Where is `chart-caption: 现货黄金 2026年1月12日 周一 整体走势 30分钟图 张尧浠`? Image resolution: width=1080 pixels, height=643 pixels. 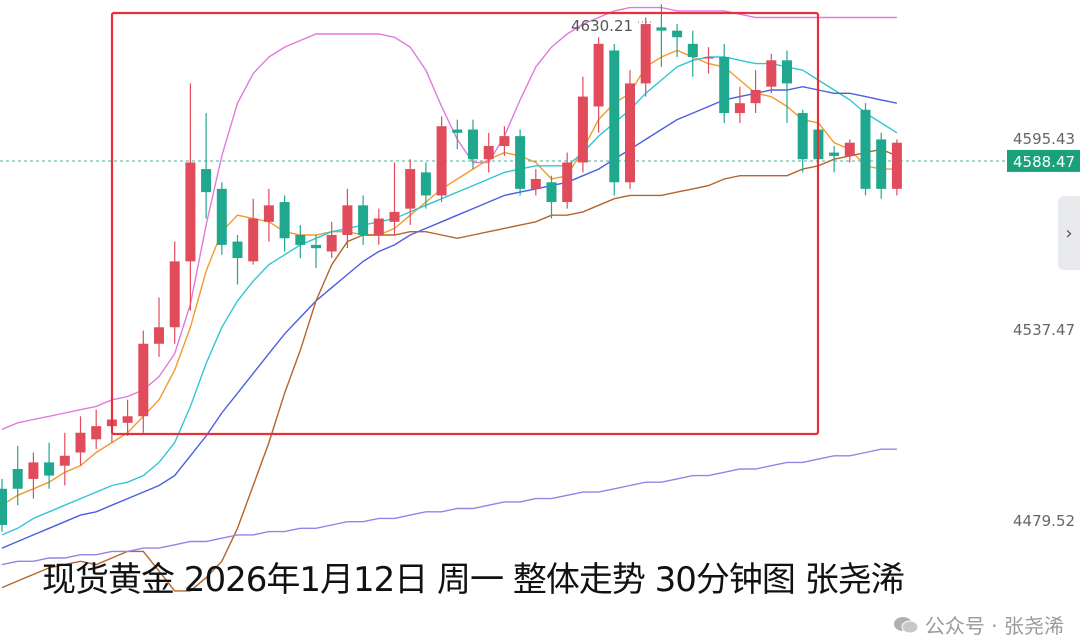
chart-caption: 现货黄金 2026年1月12日 周一 整体走势 30分钟图 张尧浠 is located at coordinates (473, 580).